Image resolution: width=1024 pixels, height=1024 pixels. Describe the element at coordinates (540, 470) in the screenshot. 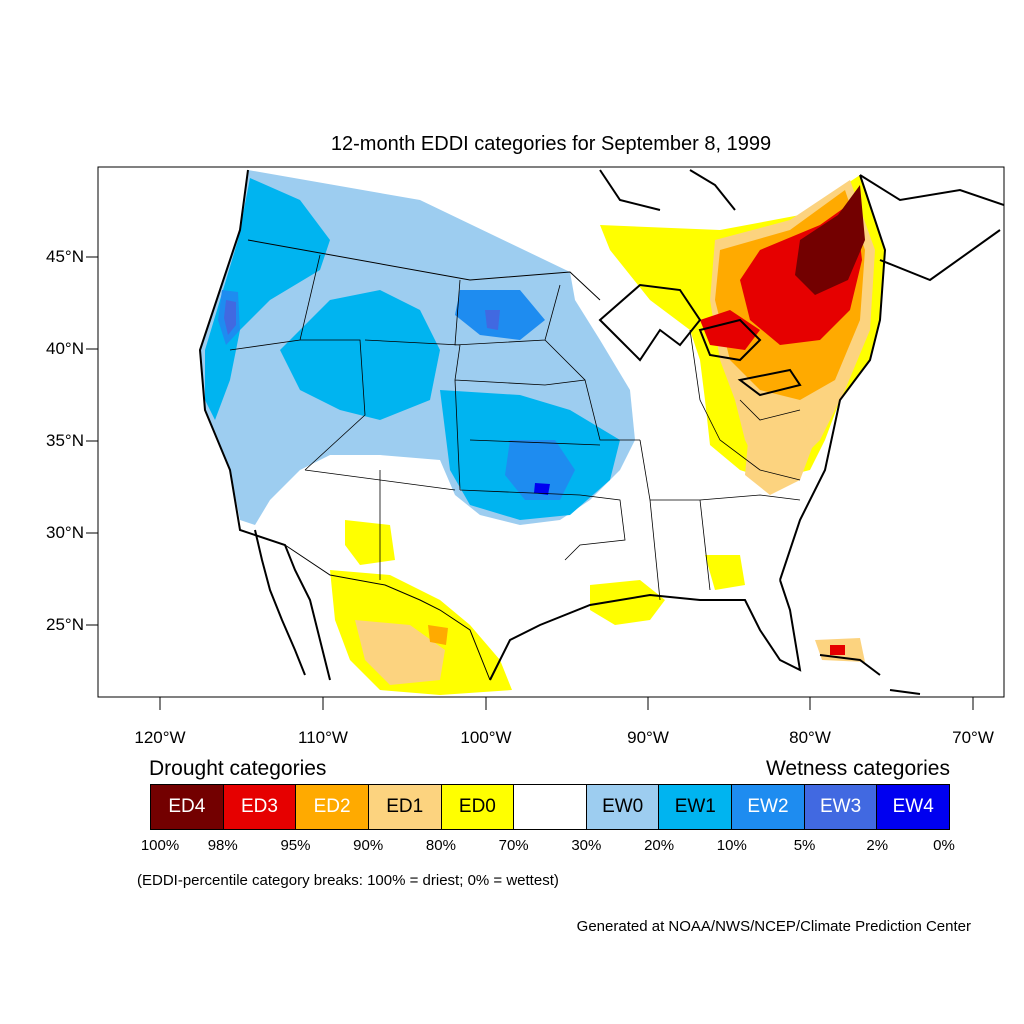

I see `wet-pocket-kansas` at that location.